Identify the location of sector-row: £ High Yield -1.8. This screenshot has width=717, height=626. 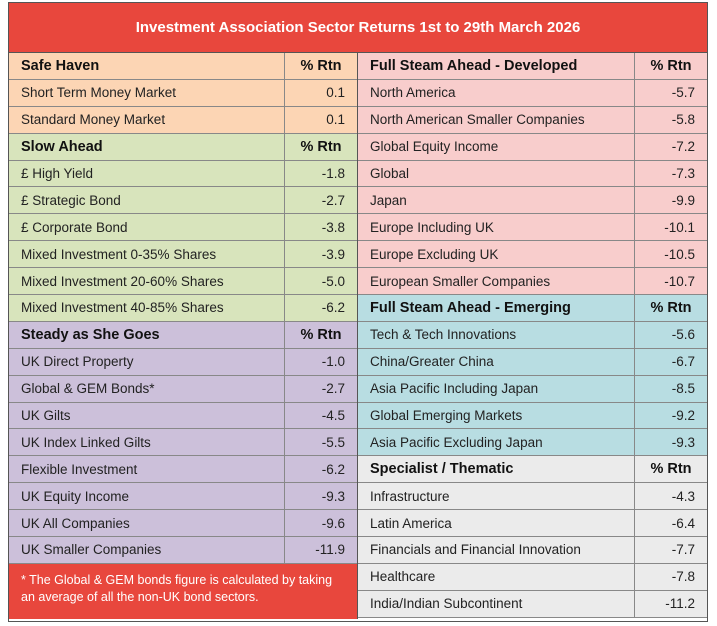
(183, 174).